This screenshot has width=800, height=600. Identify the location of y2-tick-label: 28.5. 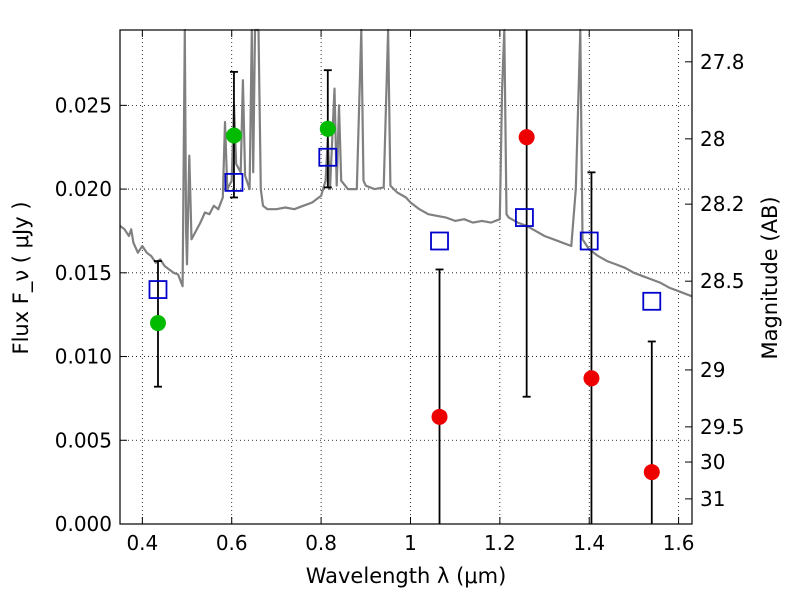
(722, 281).